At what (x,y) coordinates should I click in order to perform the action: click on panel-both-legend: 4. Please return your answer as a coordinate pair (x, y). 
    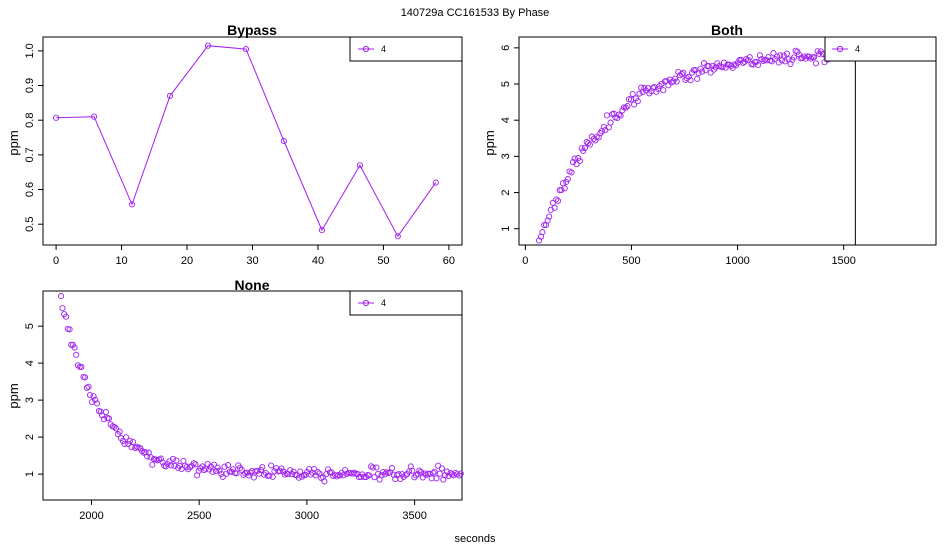
    Looking at the image, I should click on (880, 49).